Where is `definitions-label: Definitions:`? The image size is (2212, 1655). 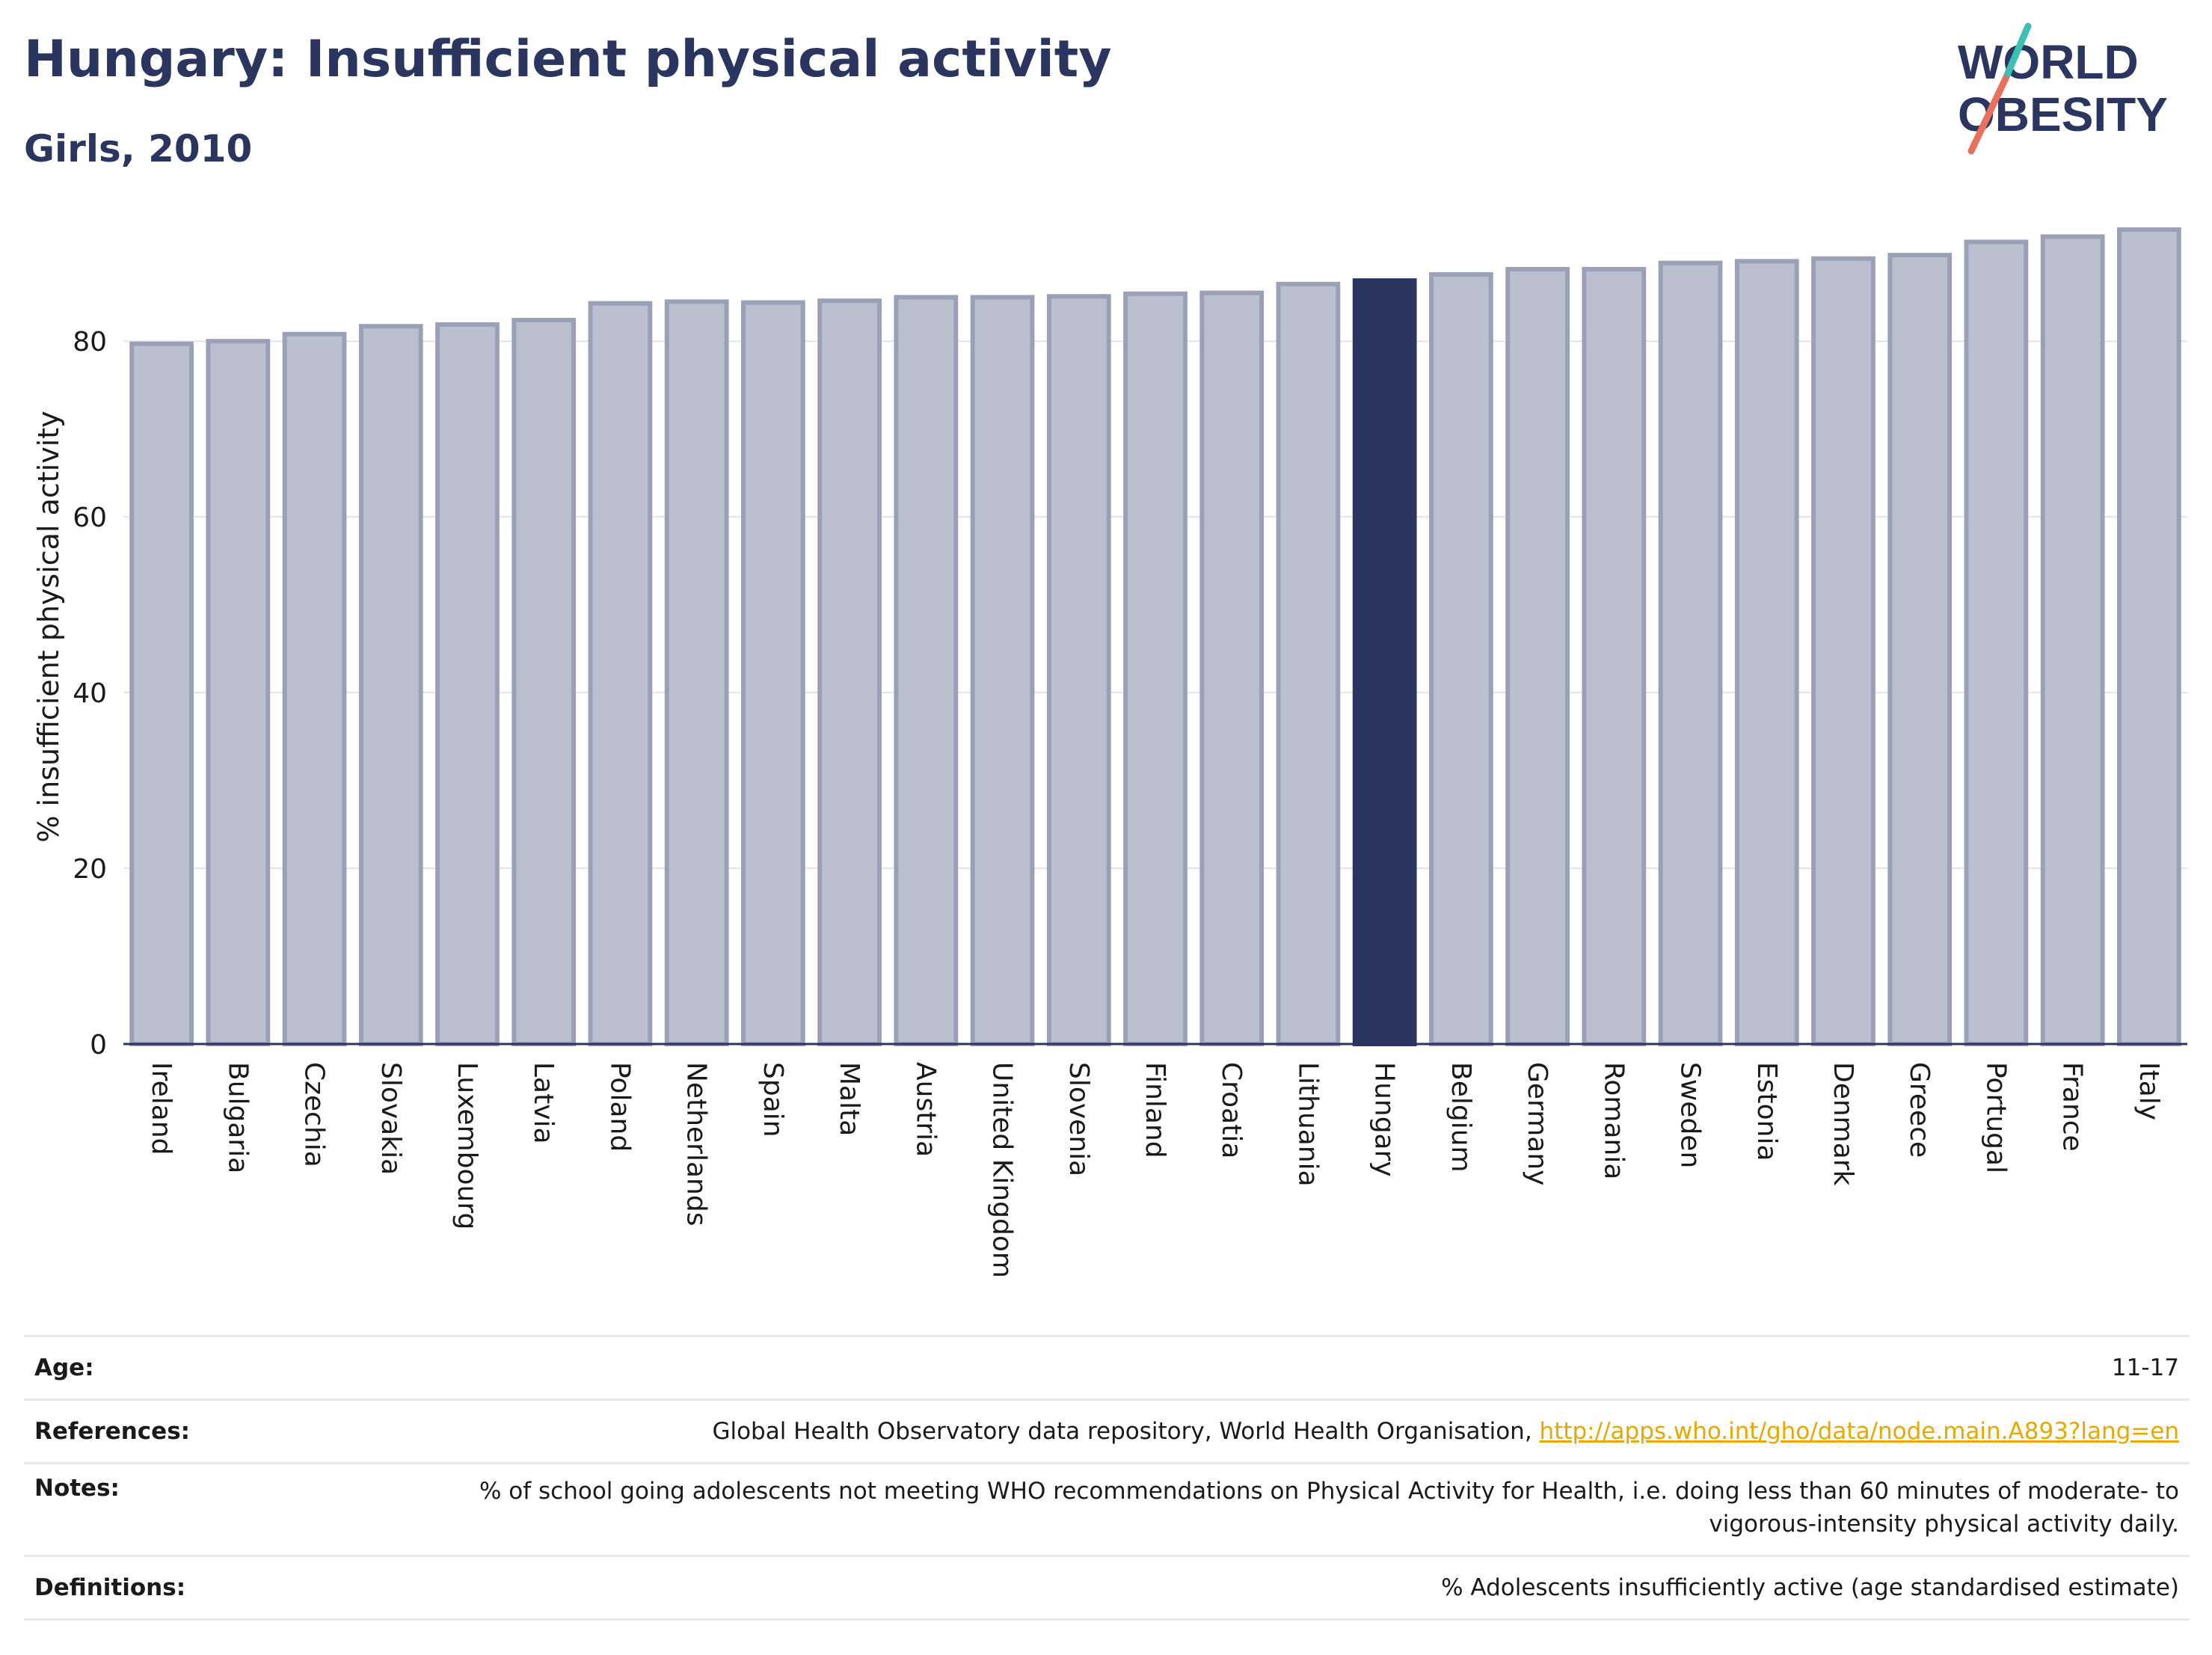
definitions-label: Definitions: is located at coordinates (110, 1587).